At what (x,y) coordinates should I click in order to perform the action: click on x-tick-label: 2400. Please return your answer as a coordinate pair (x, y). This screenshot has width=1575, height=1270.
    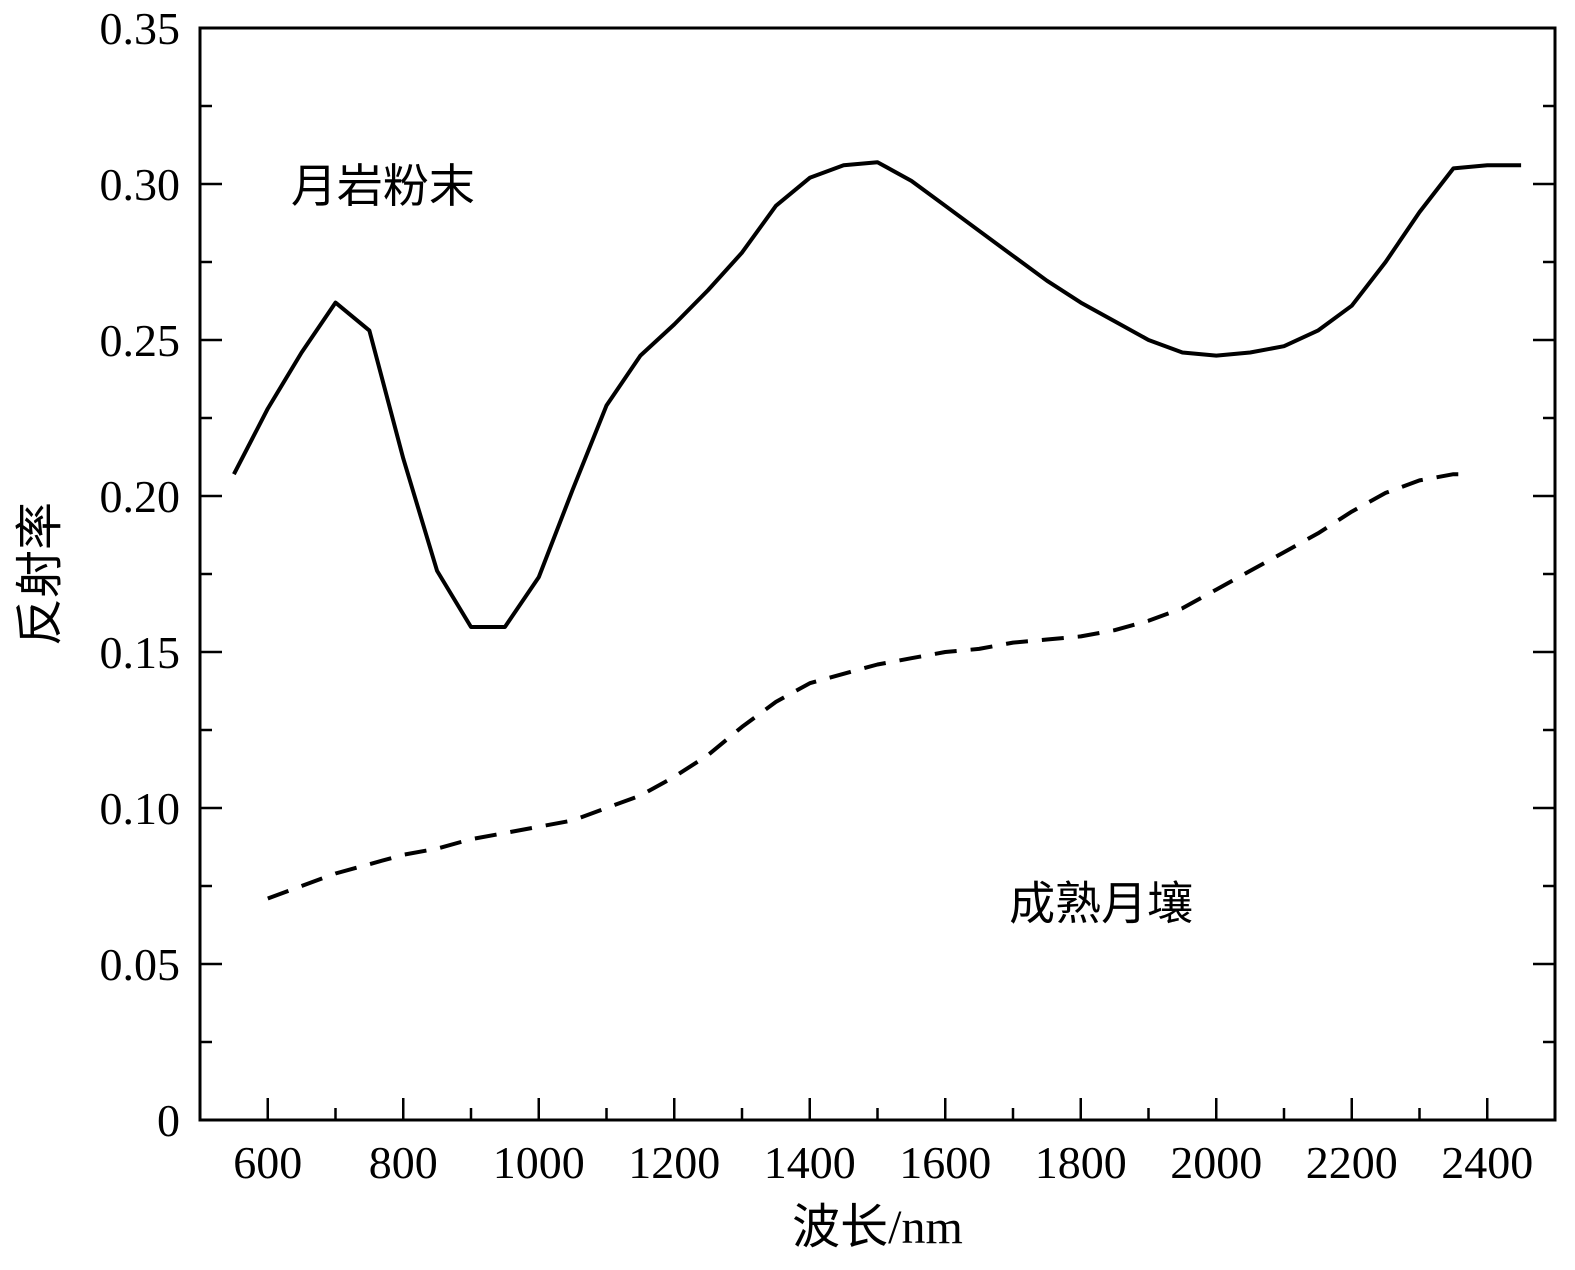
    Looking at the image, I should click on (1487, 1162).